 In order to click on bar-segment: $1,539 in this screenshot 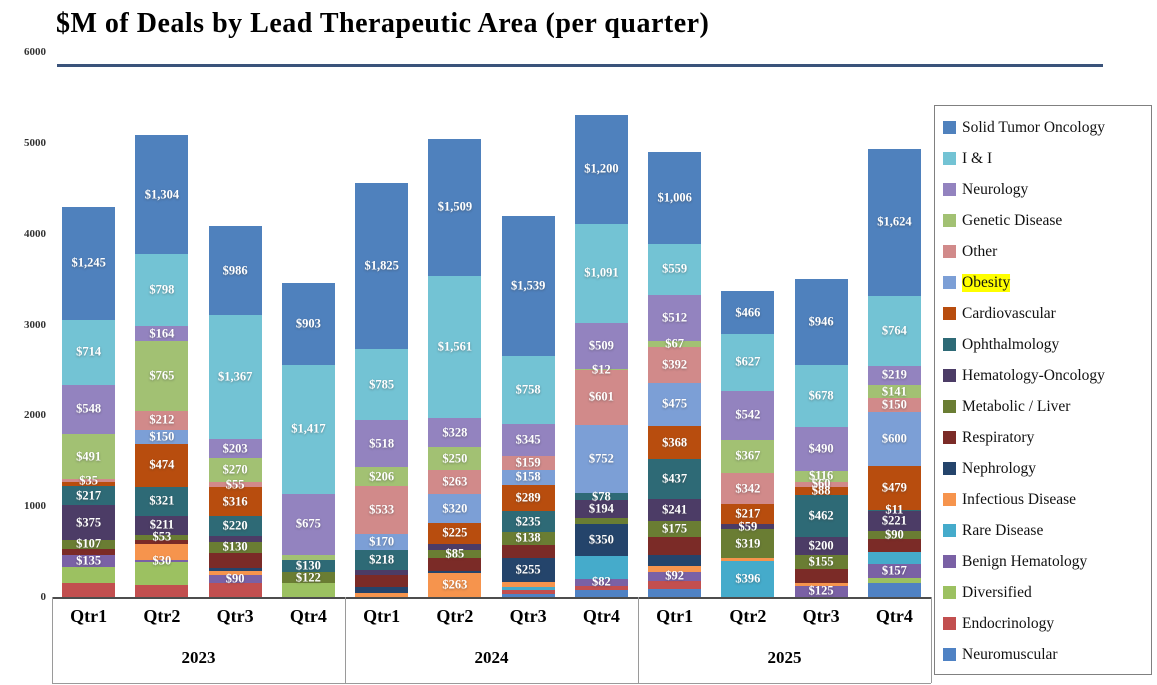, I will do `click(528, 285)`.